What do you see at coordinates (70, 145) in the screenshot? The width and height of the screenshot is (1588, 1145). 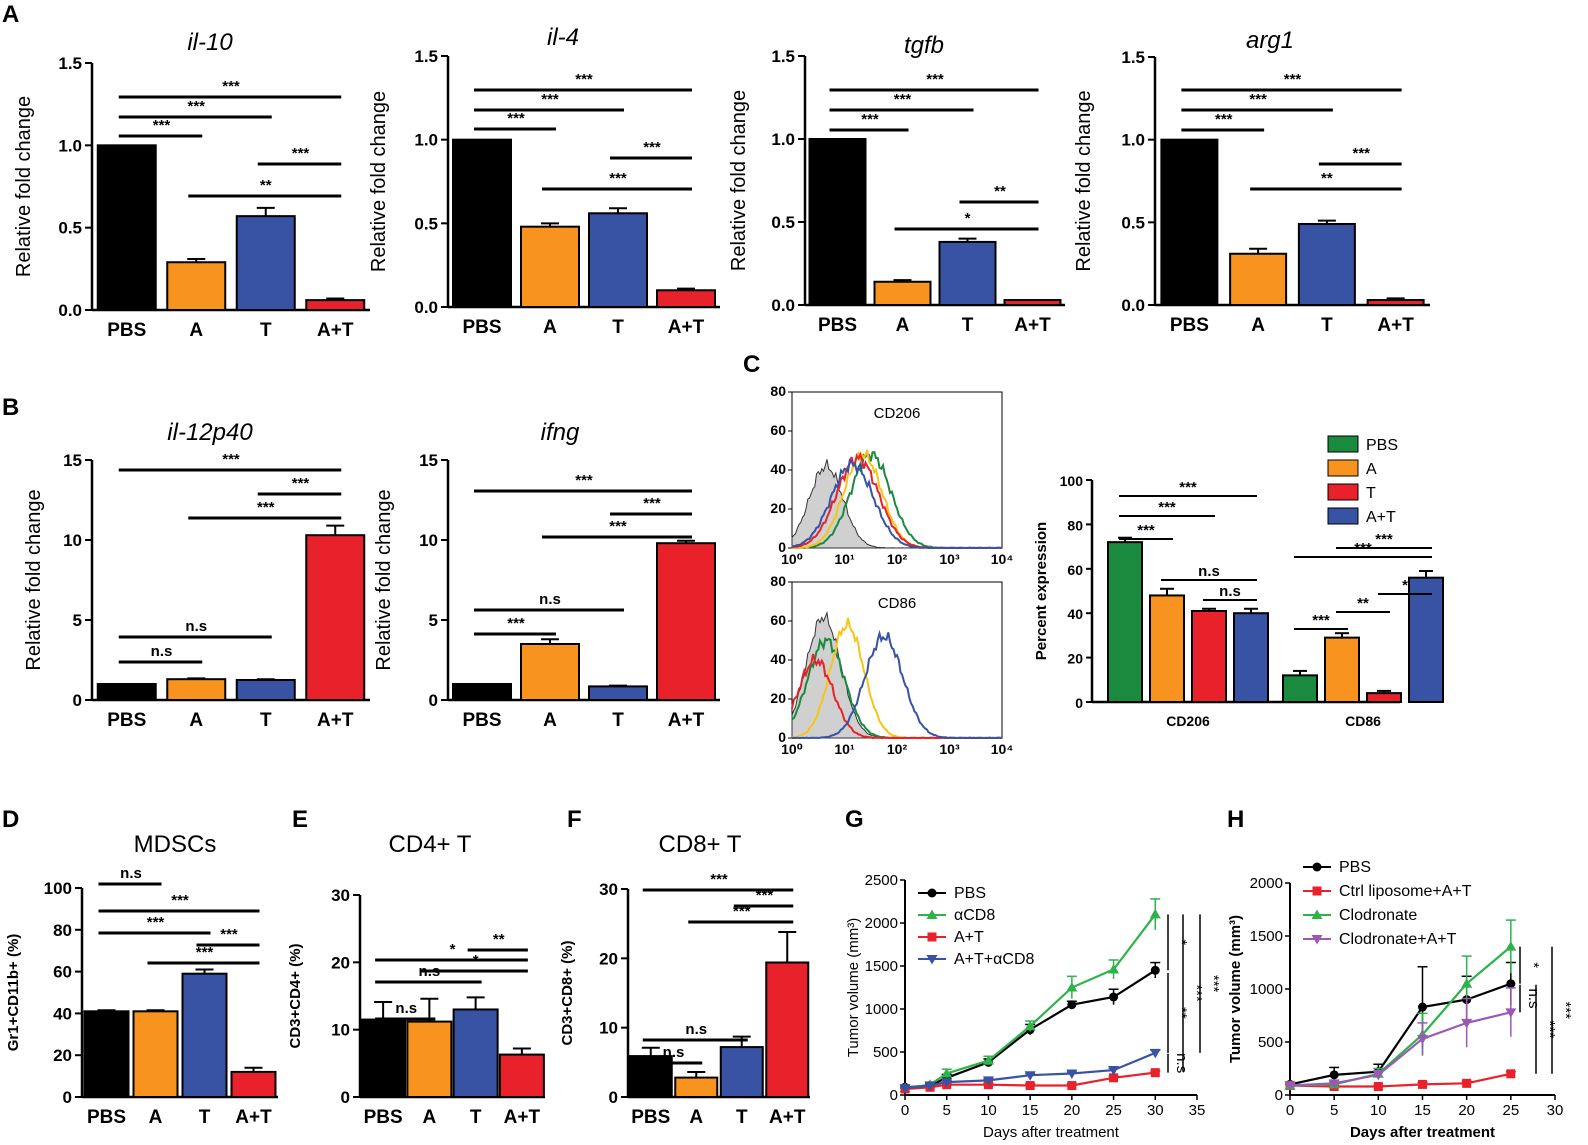 I see `y-tick-label: 1.0` at bounding box center [70, 145].